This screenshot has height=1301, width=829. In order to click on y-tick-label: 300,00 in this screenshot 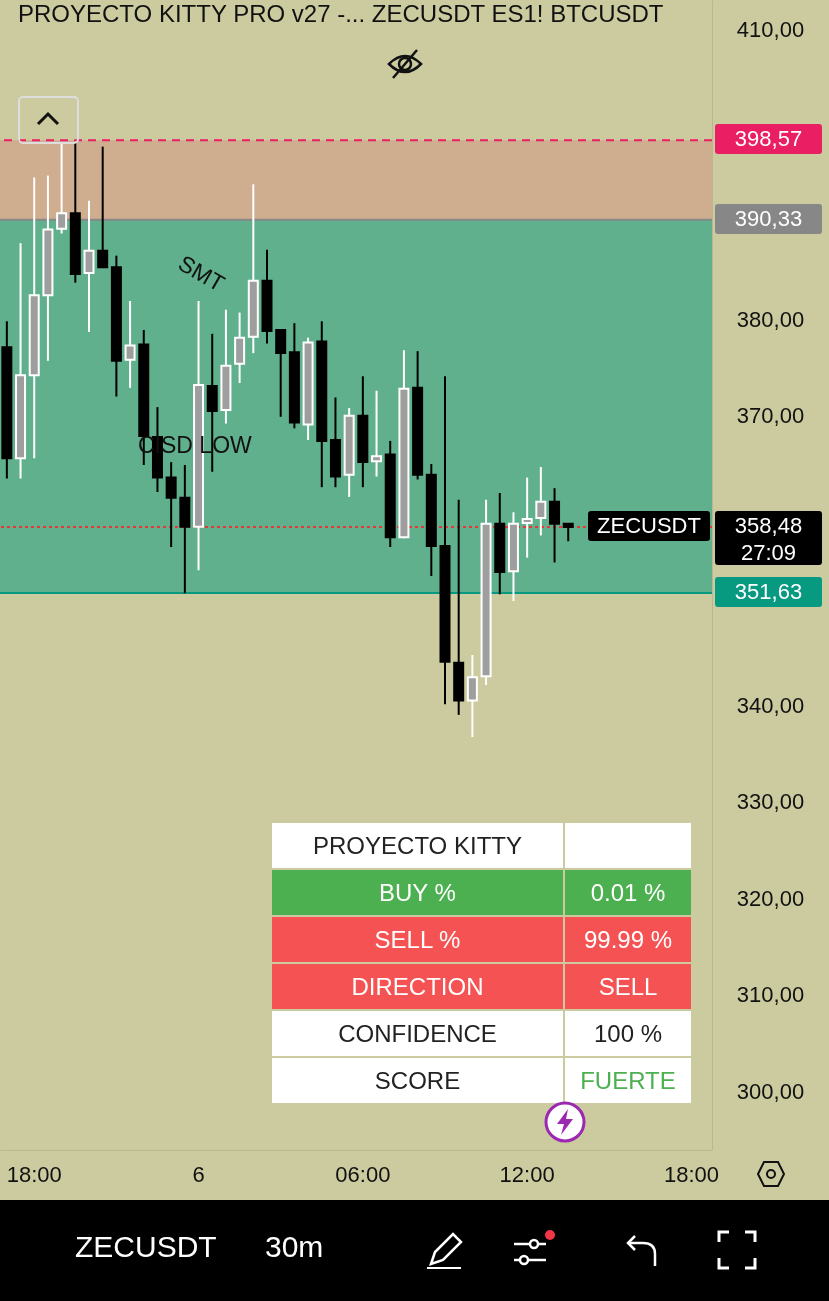, I will do `click(770, 1091)`.